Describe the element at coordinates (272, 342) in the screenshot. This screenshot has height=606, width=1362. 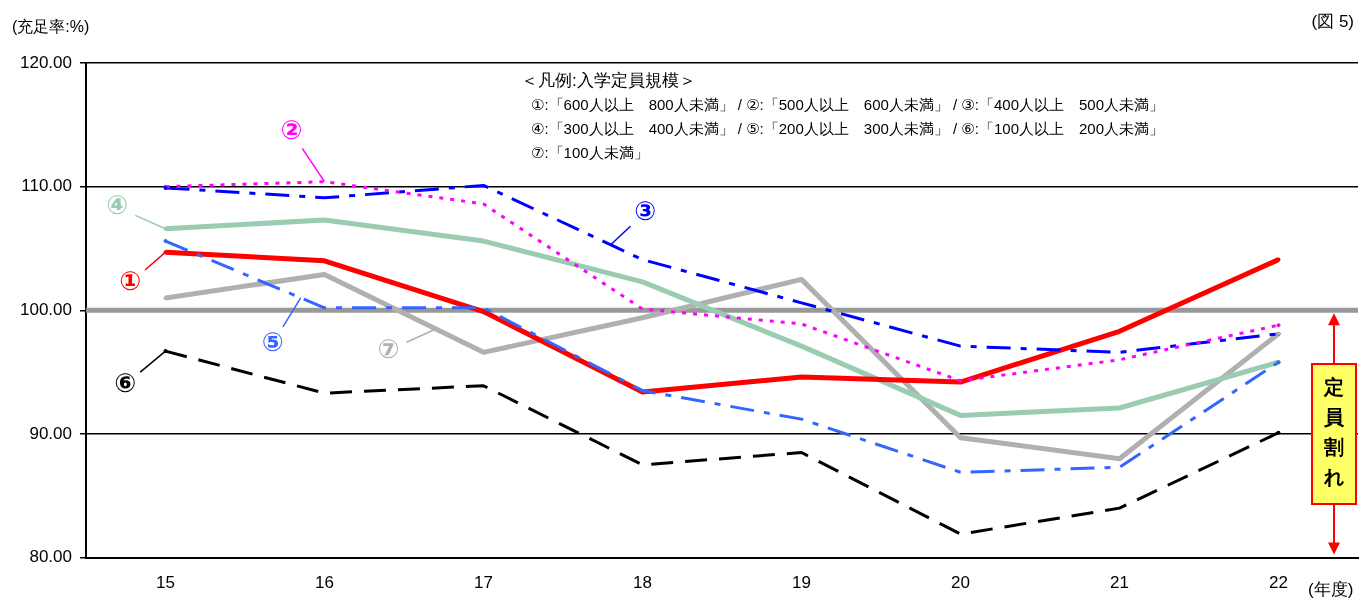
I see `legend-label: ⑤` at that location.